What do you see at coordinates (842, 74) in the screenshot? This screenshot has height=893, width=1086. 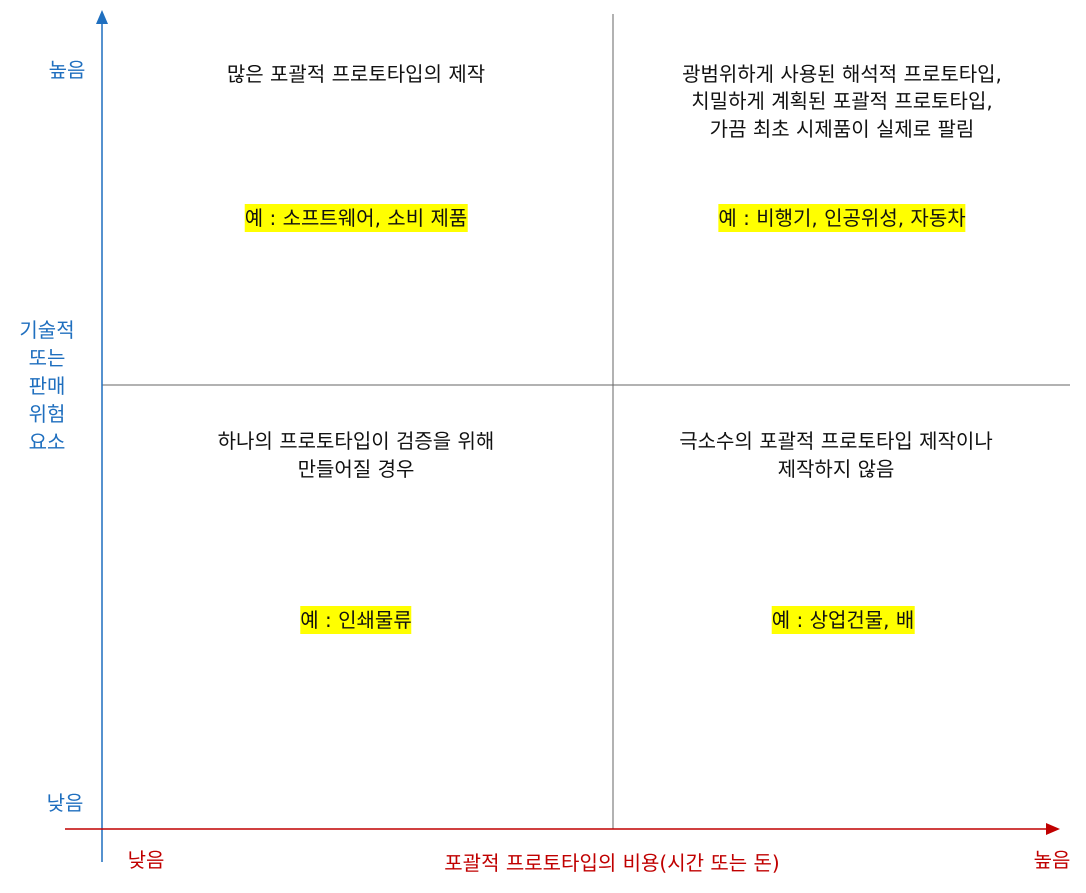 I see `quadrant-text: 광범위하게 사용된 해석적 프로토타입,` at bounding box center [842, 74].